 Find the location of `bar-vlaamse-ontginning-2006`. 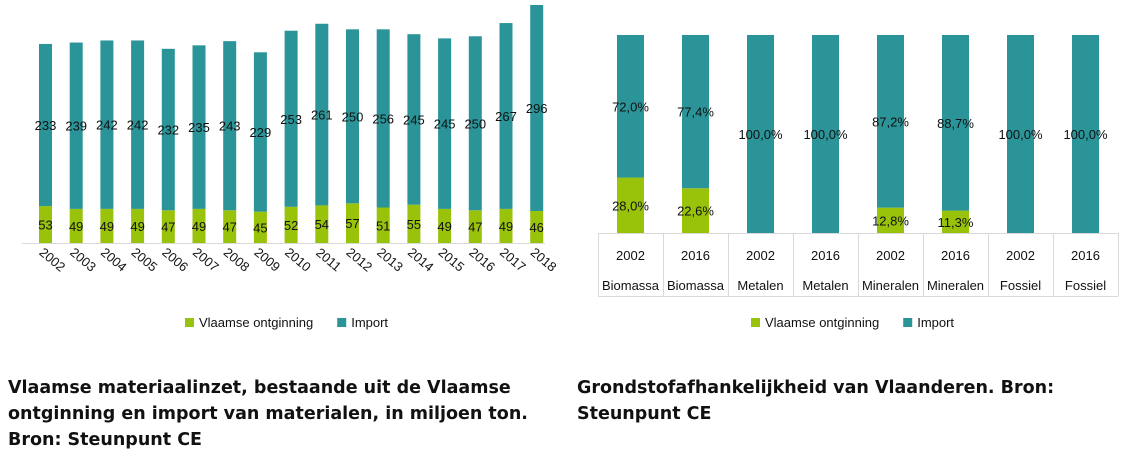

bar-vlaamse-ontginning-2006 is located at coordinates (168, 226).